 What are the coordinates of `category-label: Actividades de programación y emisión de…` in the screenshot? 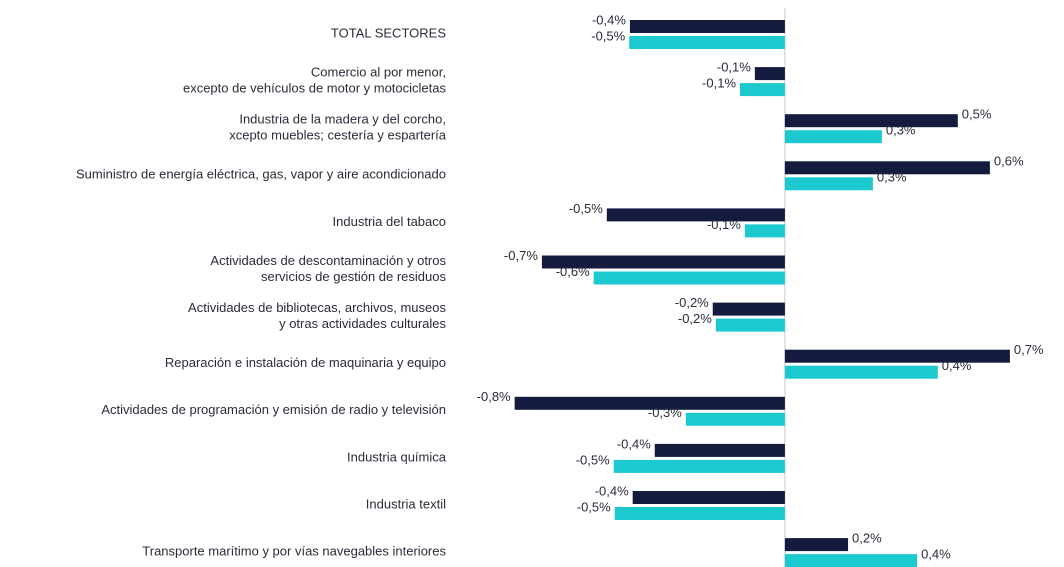 It's located at (273, 409).